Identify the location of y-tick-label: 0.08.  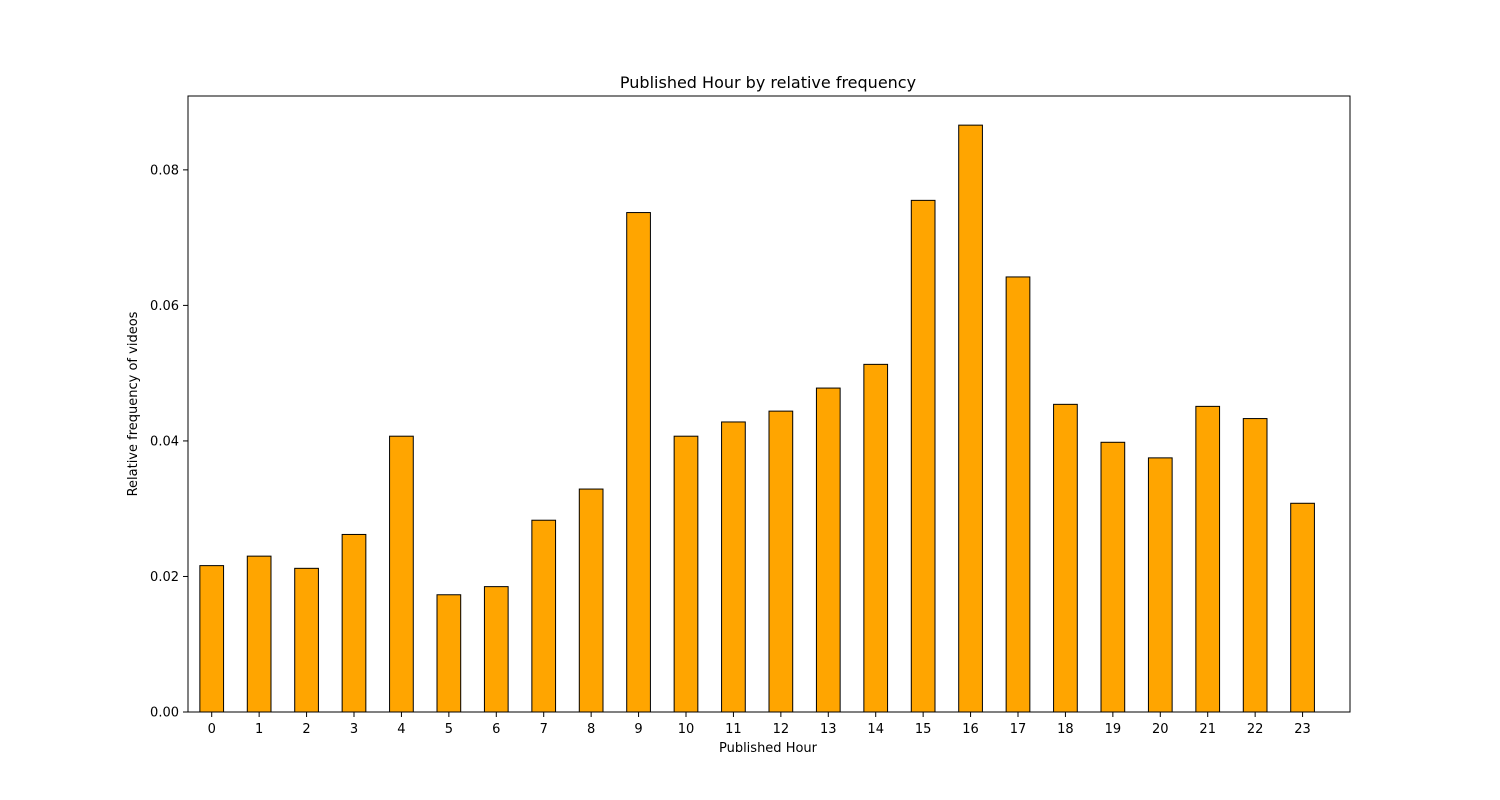
(164, 170).